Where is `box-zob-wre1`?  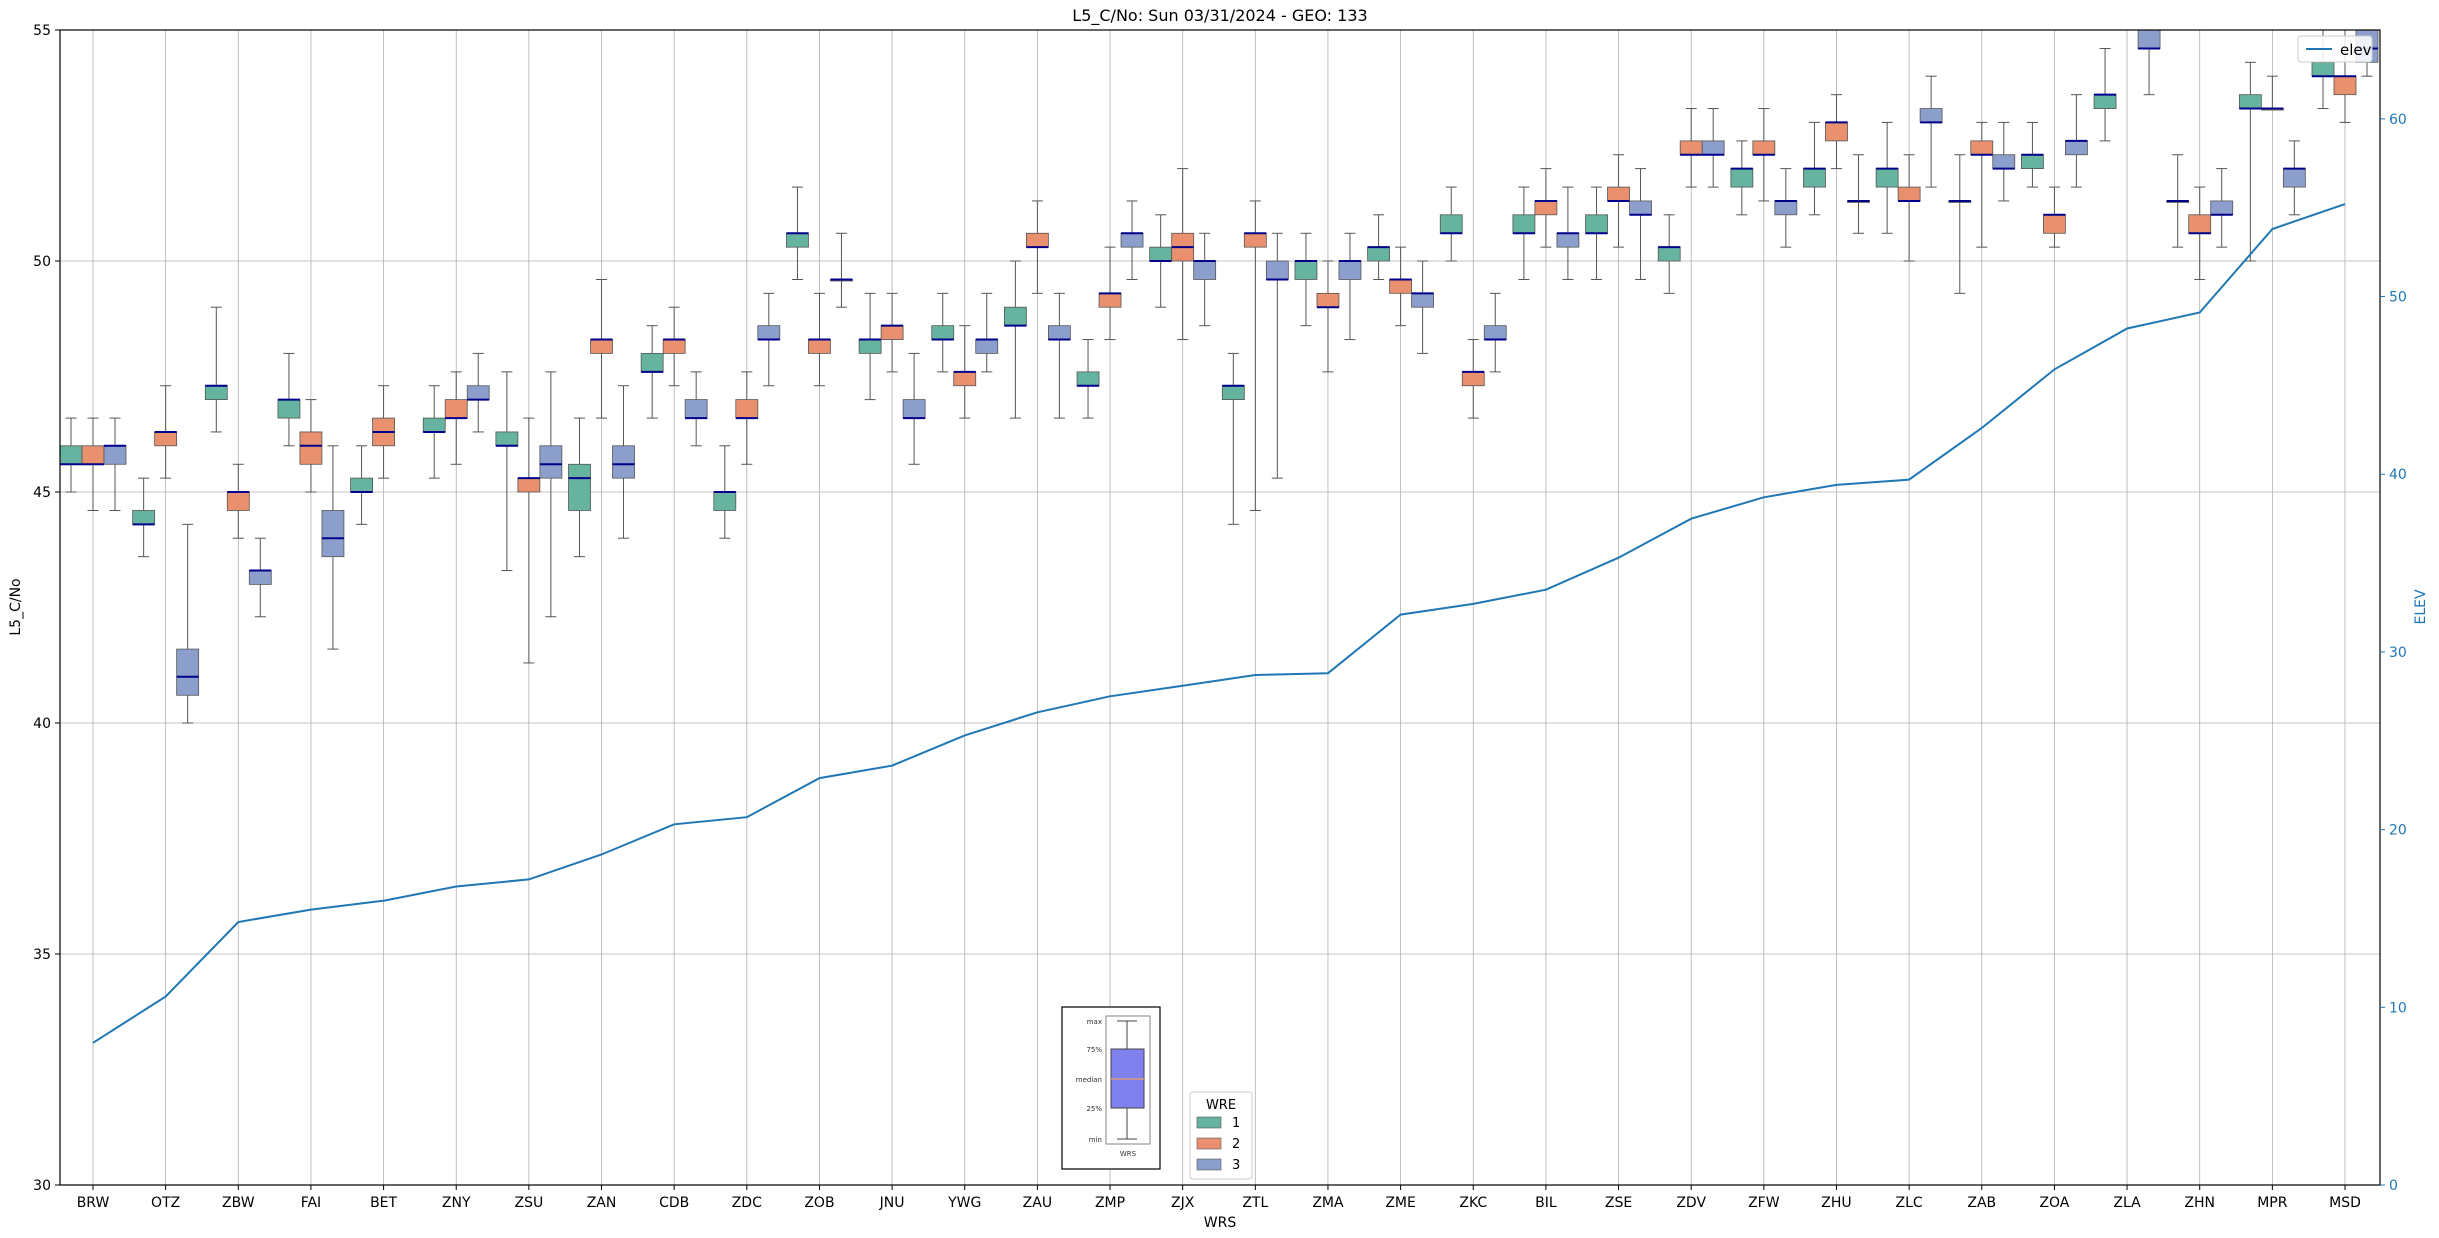
box-zob-wre1 is located at coordinates (797, 233).